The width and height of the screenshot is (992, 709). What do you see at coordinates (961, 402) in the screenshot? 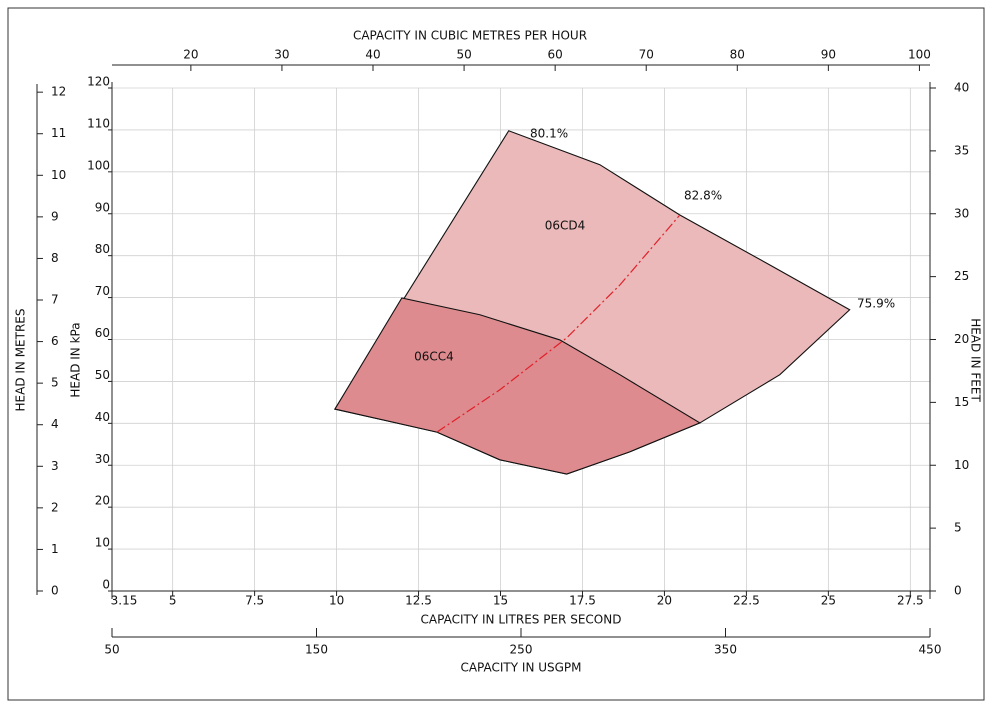
I see `y-ft-tick-label: 15` at bounding box center [961, 402].